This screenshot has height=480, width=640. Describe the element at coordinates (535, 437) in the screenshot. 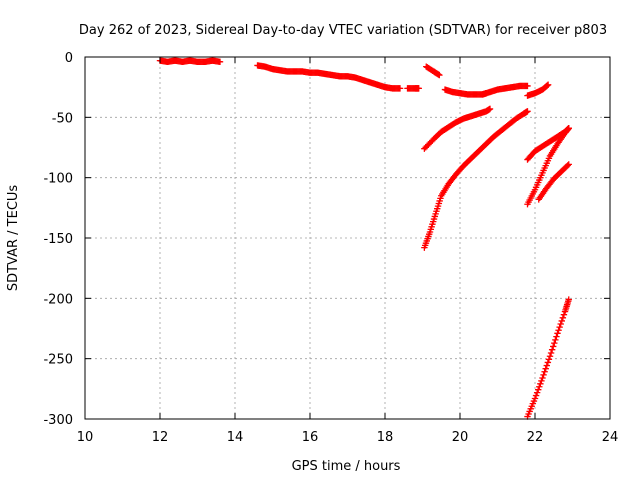

I see `x-tick-label: 22` at that location.